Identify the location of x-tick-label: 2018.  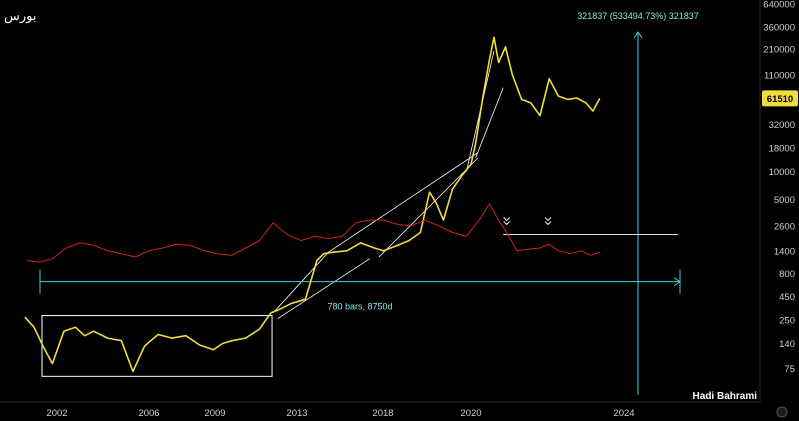
(382, 413).